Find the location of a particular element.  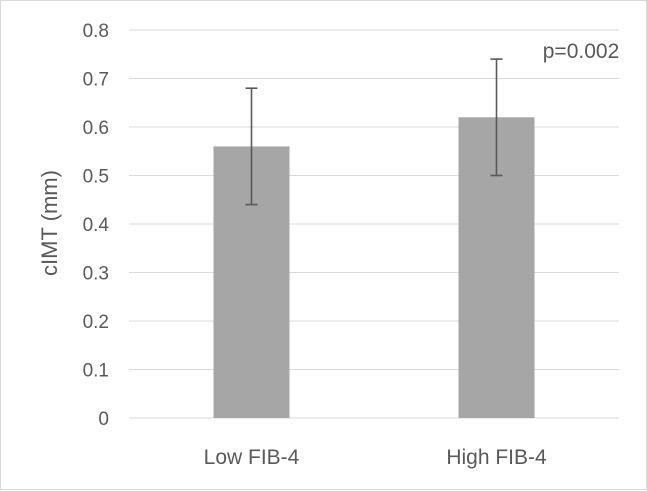

p-value-annotation: p=0.002 is located at coordinates (581, 51).